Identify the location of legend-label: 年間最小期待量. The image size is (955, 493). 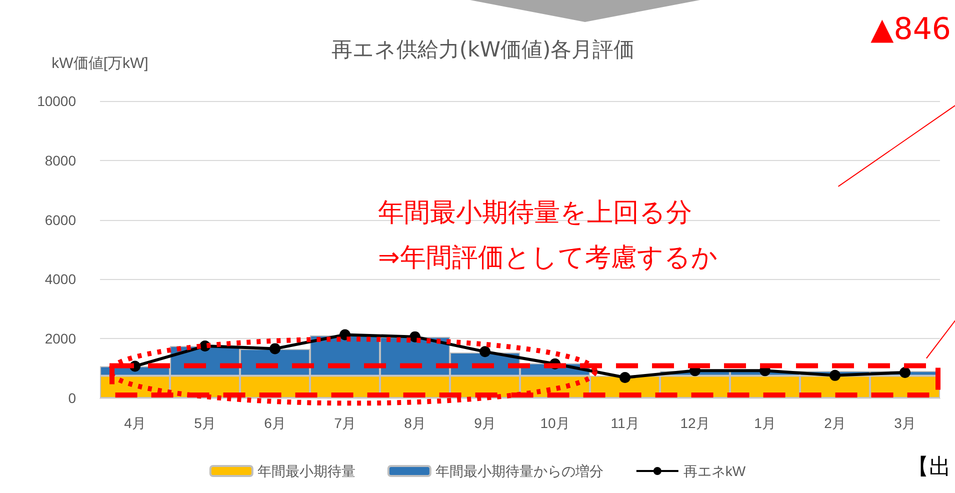
(306, 471).